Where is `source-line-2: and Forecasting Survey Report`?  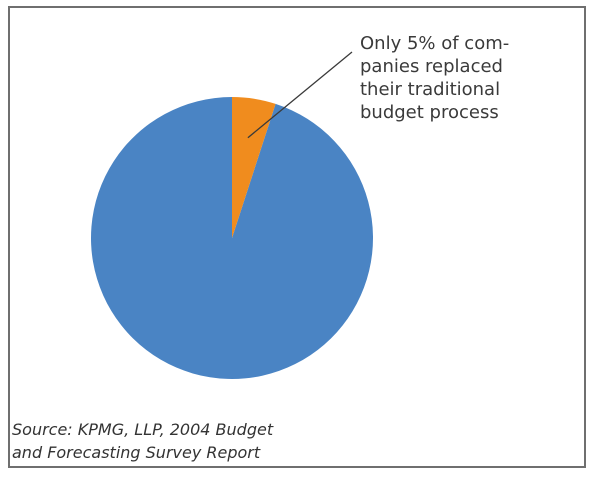
source-line-2: and Forecasting Survey Report is located at coordinates (136, 452).